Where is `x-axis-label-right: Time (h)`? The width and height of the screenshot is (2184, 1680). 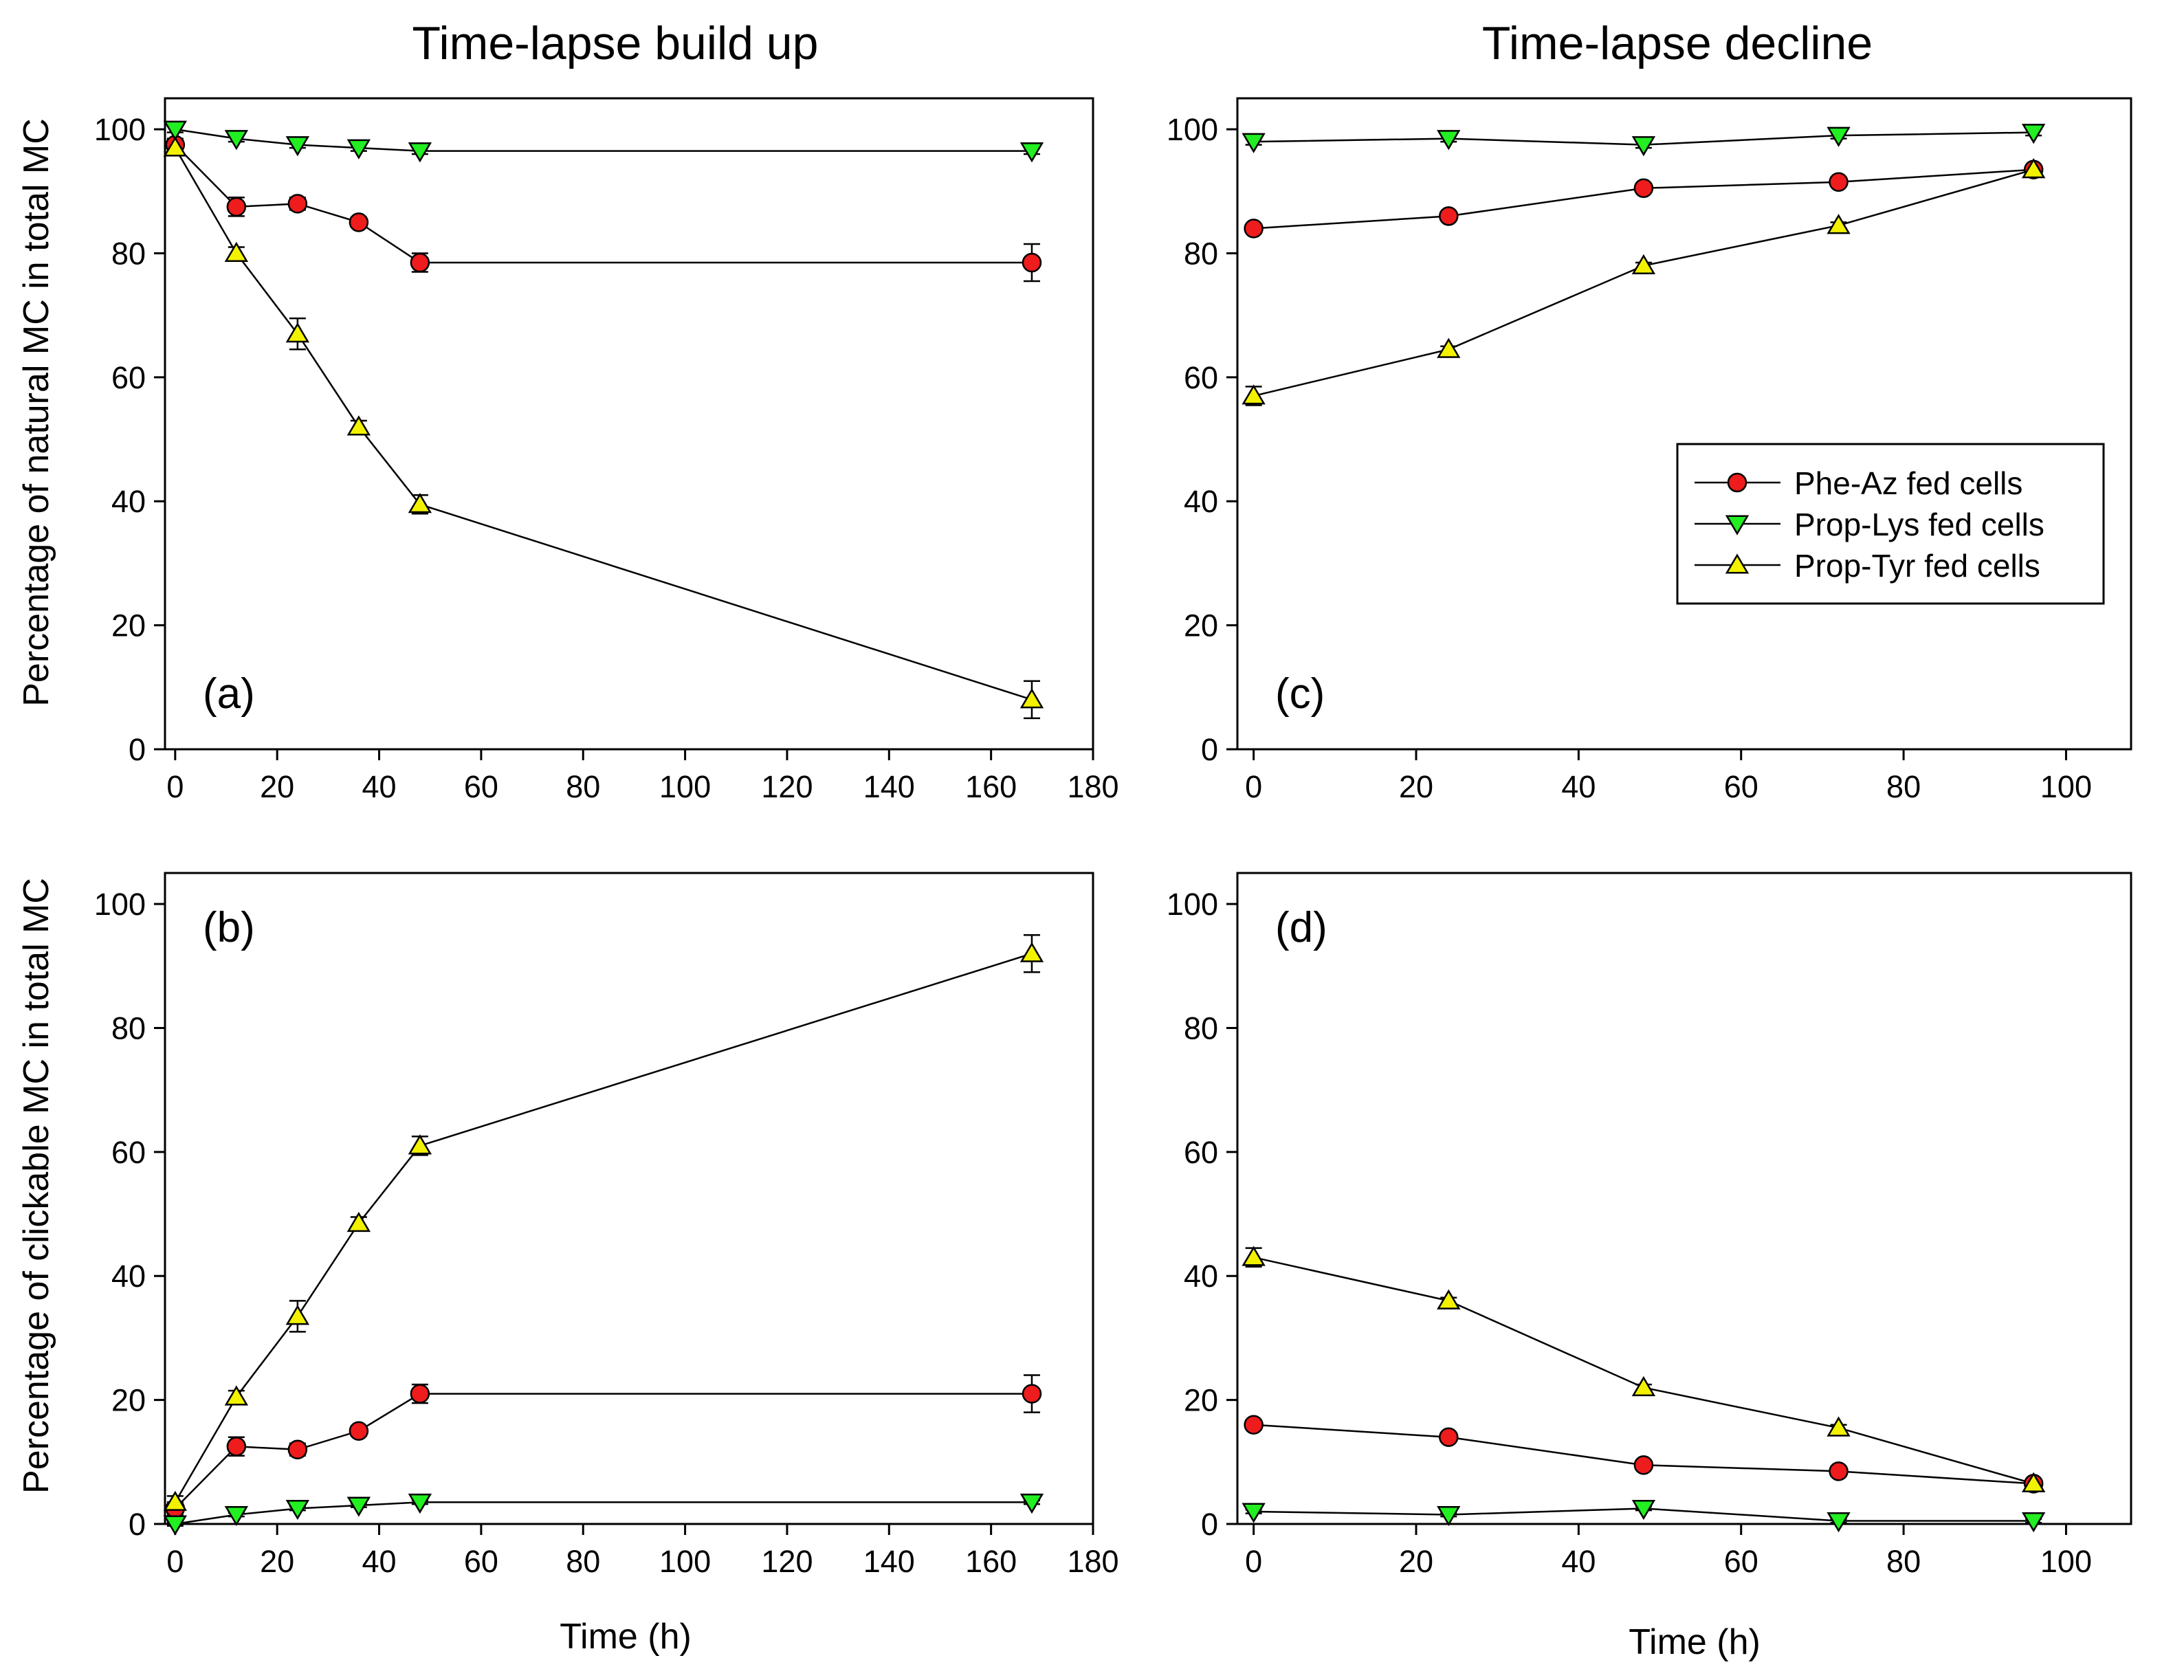
x-axis-label-right: Time (h) is located at coordinates (1695, 1642).